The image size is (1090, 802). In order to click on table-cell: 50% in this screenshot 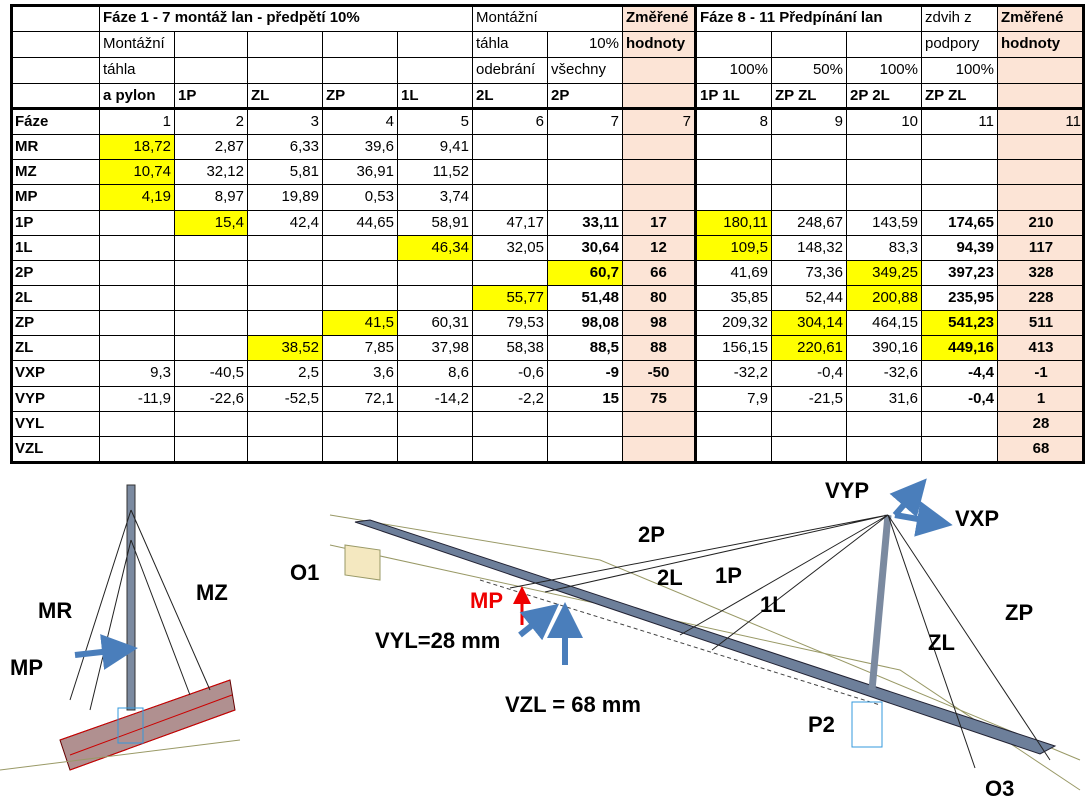, I will do `click(809, 71)`.